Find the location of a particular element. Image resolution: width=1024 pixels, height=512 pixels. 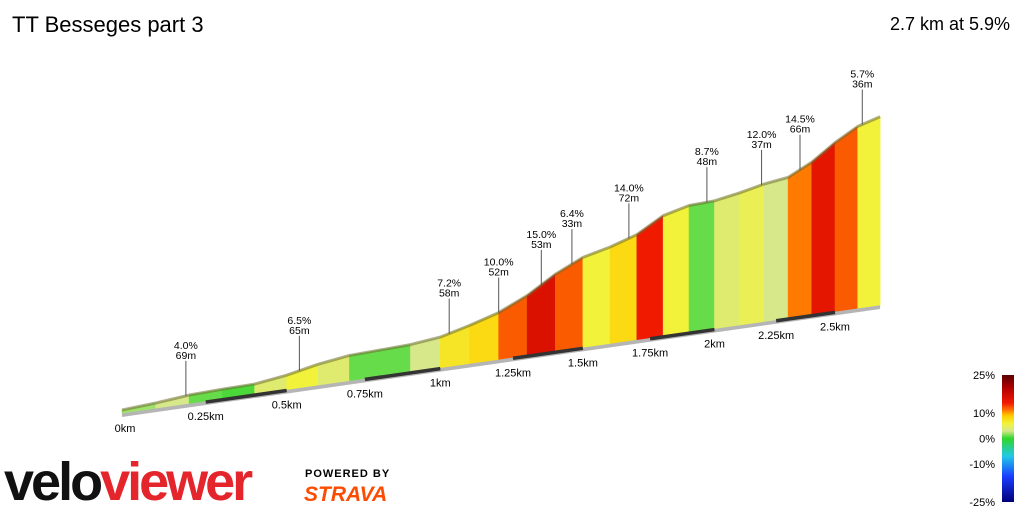

logo-text: veloviewer is located at coordinates (130, 482).